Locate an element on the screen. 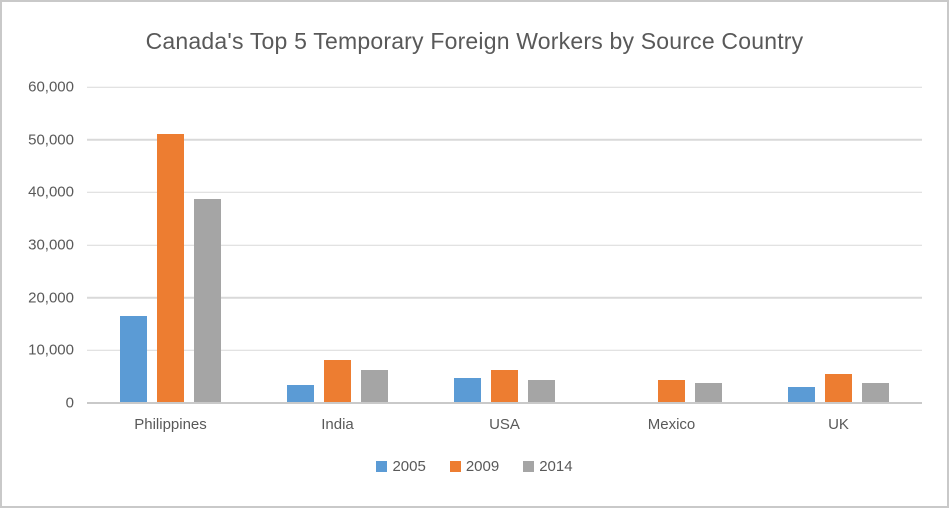 The width and height of the screenshot is (949, 508). bar-2009-uk is located at coordinates (838, 388).